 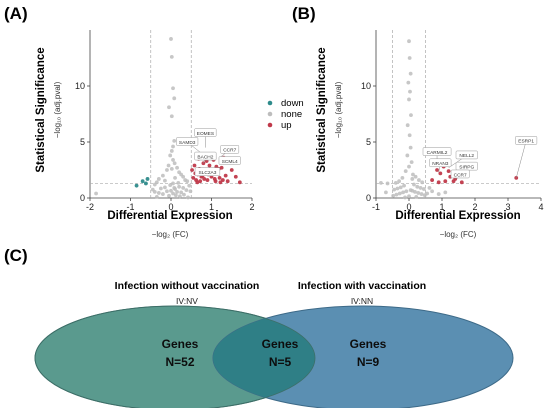 I want to click on venn-right-subtitle: IV:NN, so click(x=362, y=301).